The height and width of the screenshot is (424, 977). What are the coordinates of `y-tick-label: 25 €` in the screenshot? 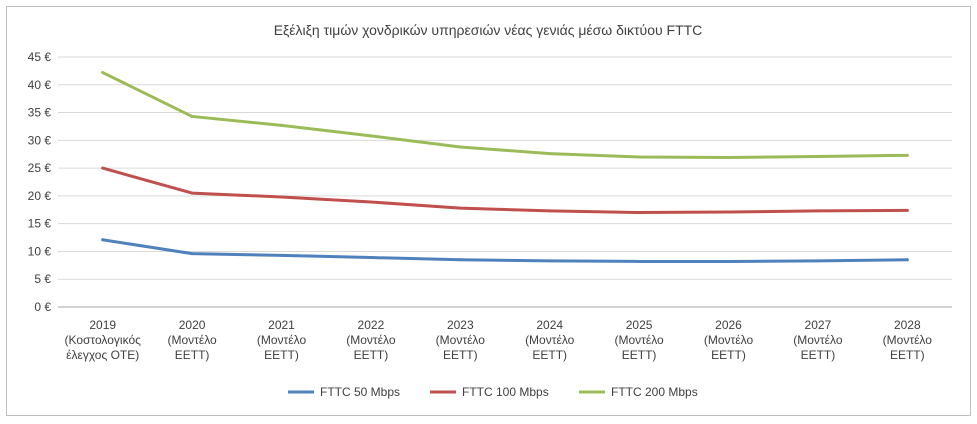 It's located at (40, 168).